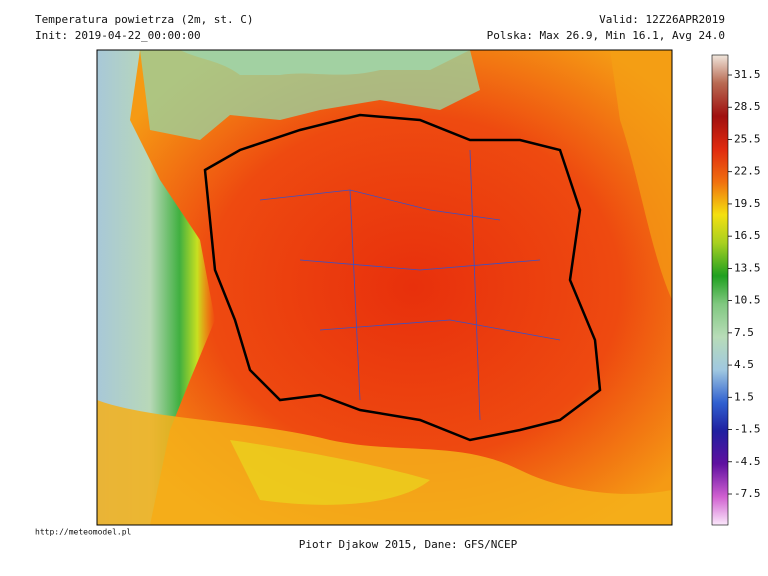 The width and height of the screenshot is (768, 576). Describe the element at coordinates (747, 203) in the screenshot. I see `colorbar-tick-label: 19.5` at that location.